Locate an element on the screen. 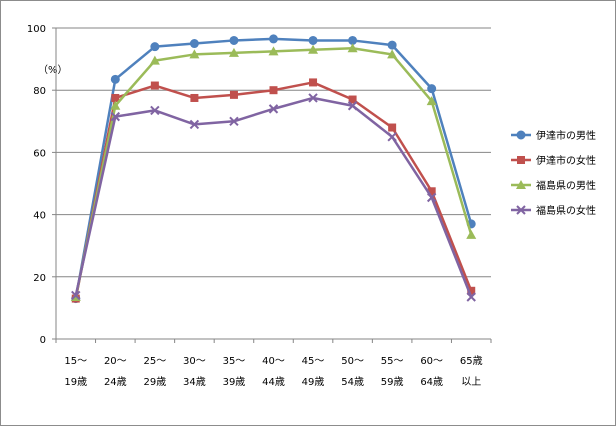  x-tick-label-8-line1: 55～ is located at coordinates (392, 361).